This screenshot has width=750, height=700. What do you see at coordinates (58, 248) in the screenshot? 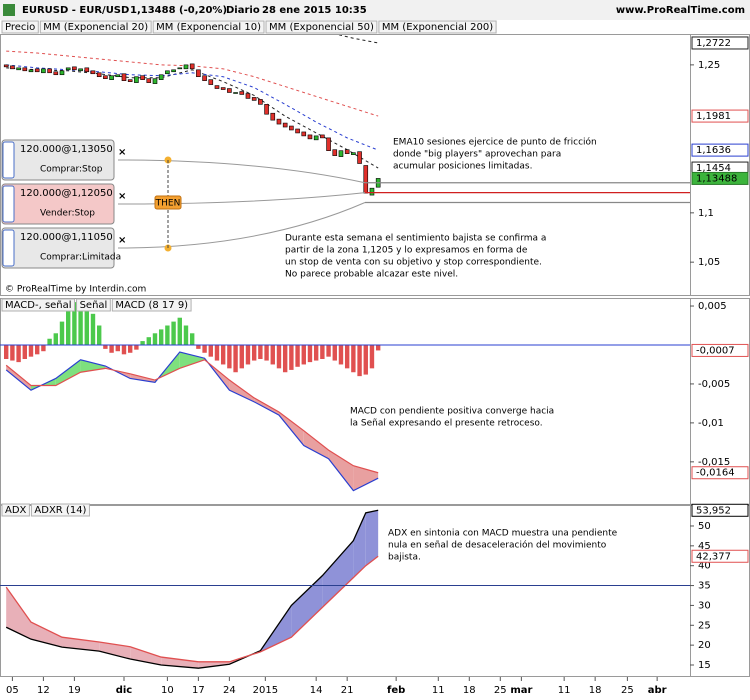
I see `order-box` at bounding box center [58, 248].